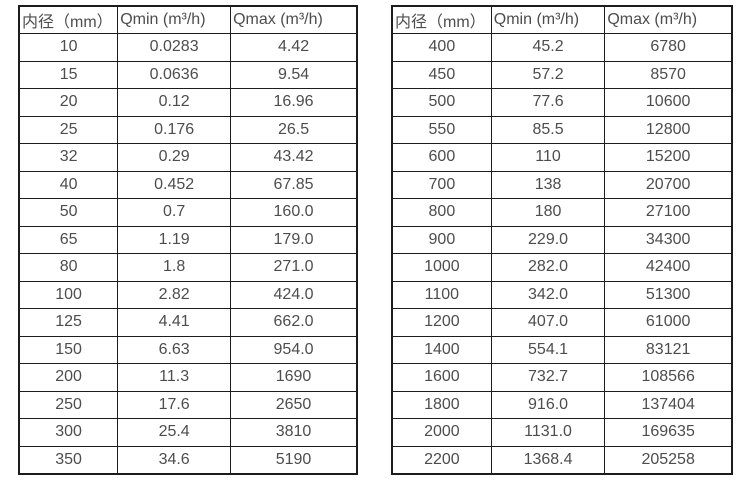  Describe the element at coordinates (441, 157) in the screenshot. I see `diameter-cell: 600` at that location.